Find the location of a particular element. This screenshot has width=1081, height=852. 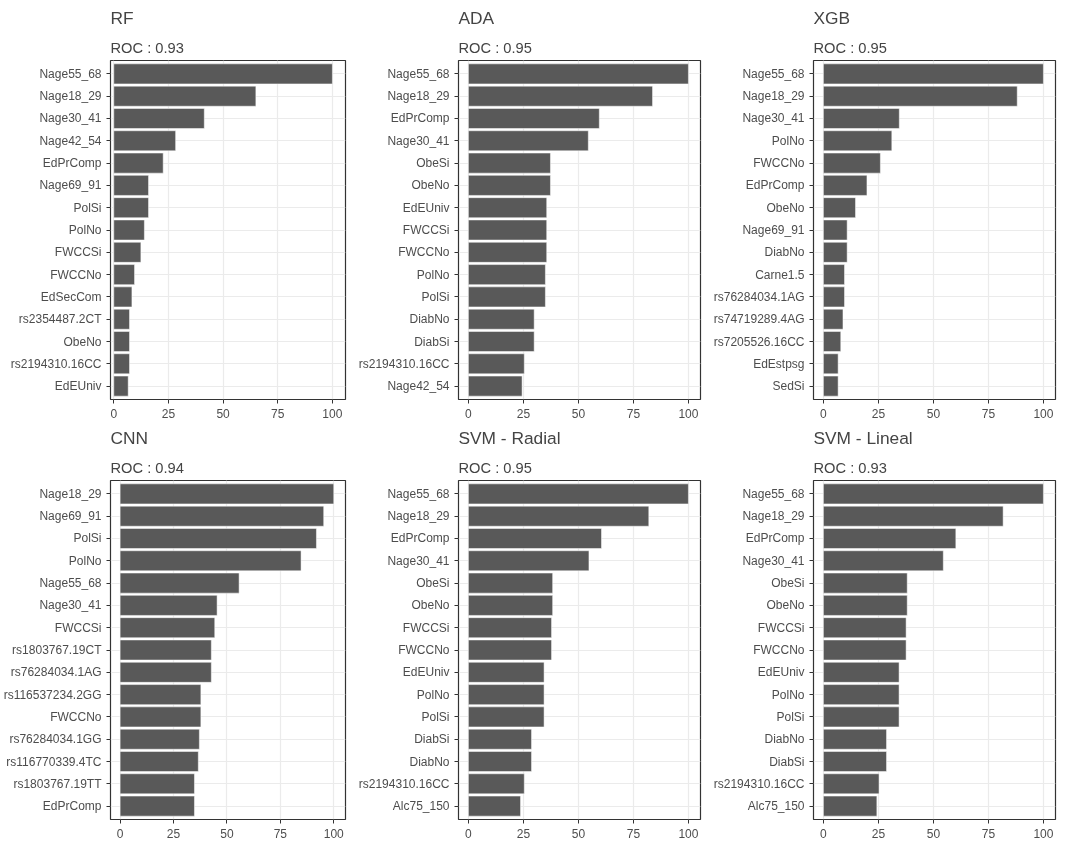

y-tick-label: rs116770339.4TC is located at coordinates (54, 761).